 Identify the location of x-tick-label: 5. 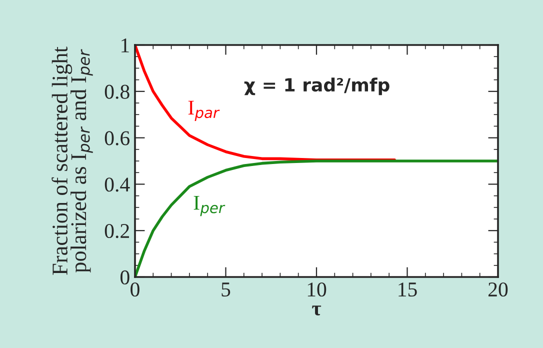
(226, 289).